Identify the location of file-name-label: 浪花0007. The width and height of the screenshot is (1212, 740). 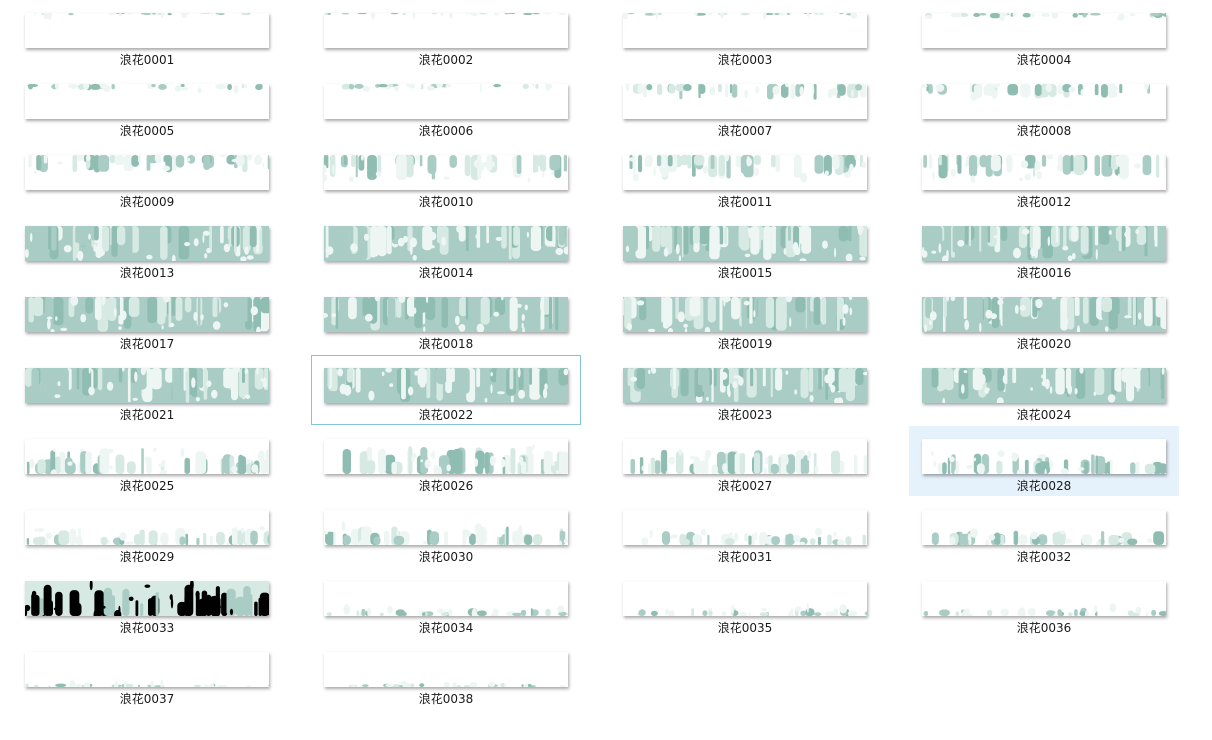
(745, 131).